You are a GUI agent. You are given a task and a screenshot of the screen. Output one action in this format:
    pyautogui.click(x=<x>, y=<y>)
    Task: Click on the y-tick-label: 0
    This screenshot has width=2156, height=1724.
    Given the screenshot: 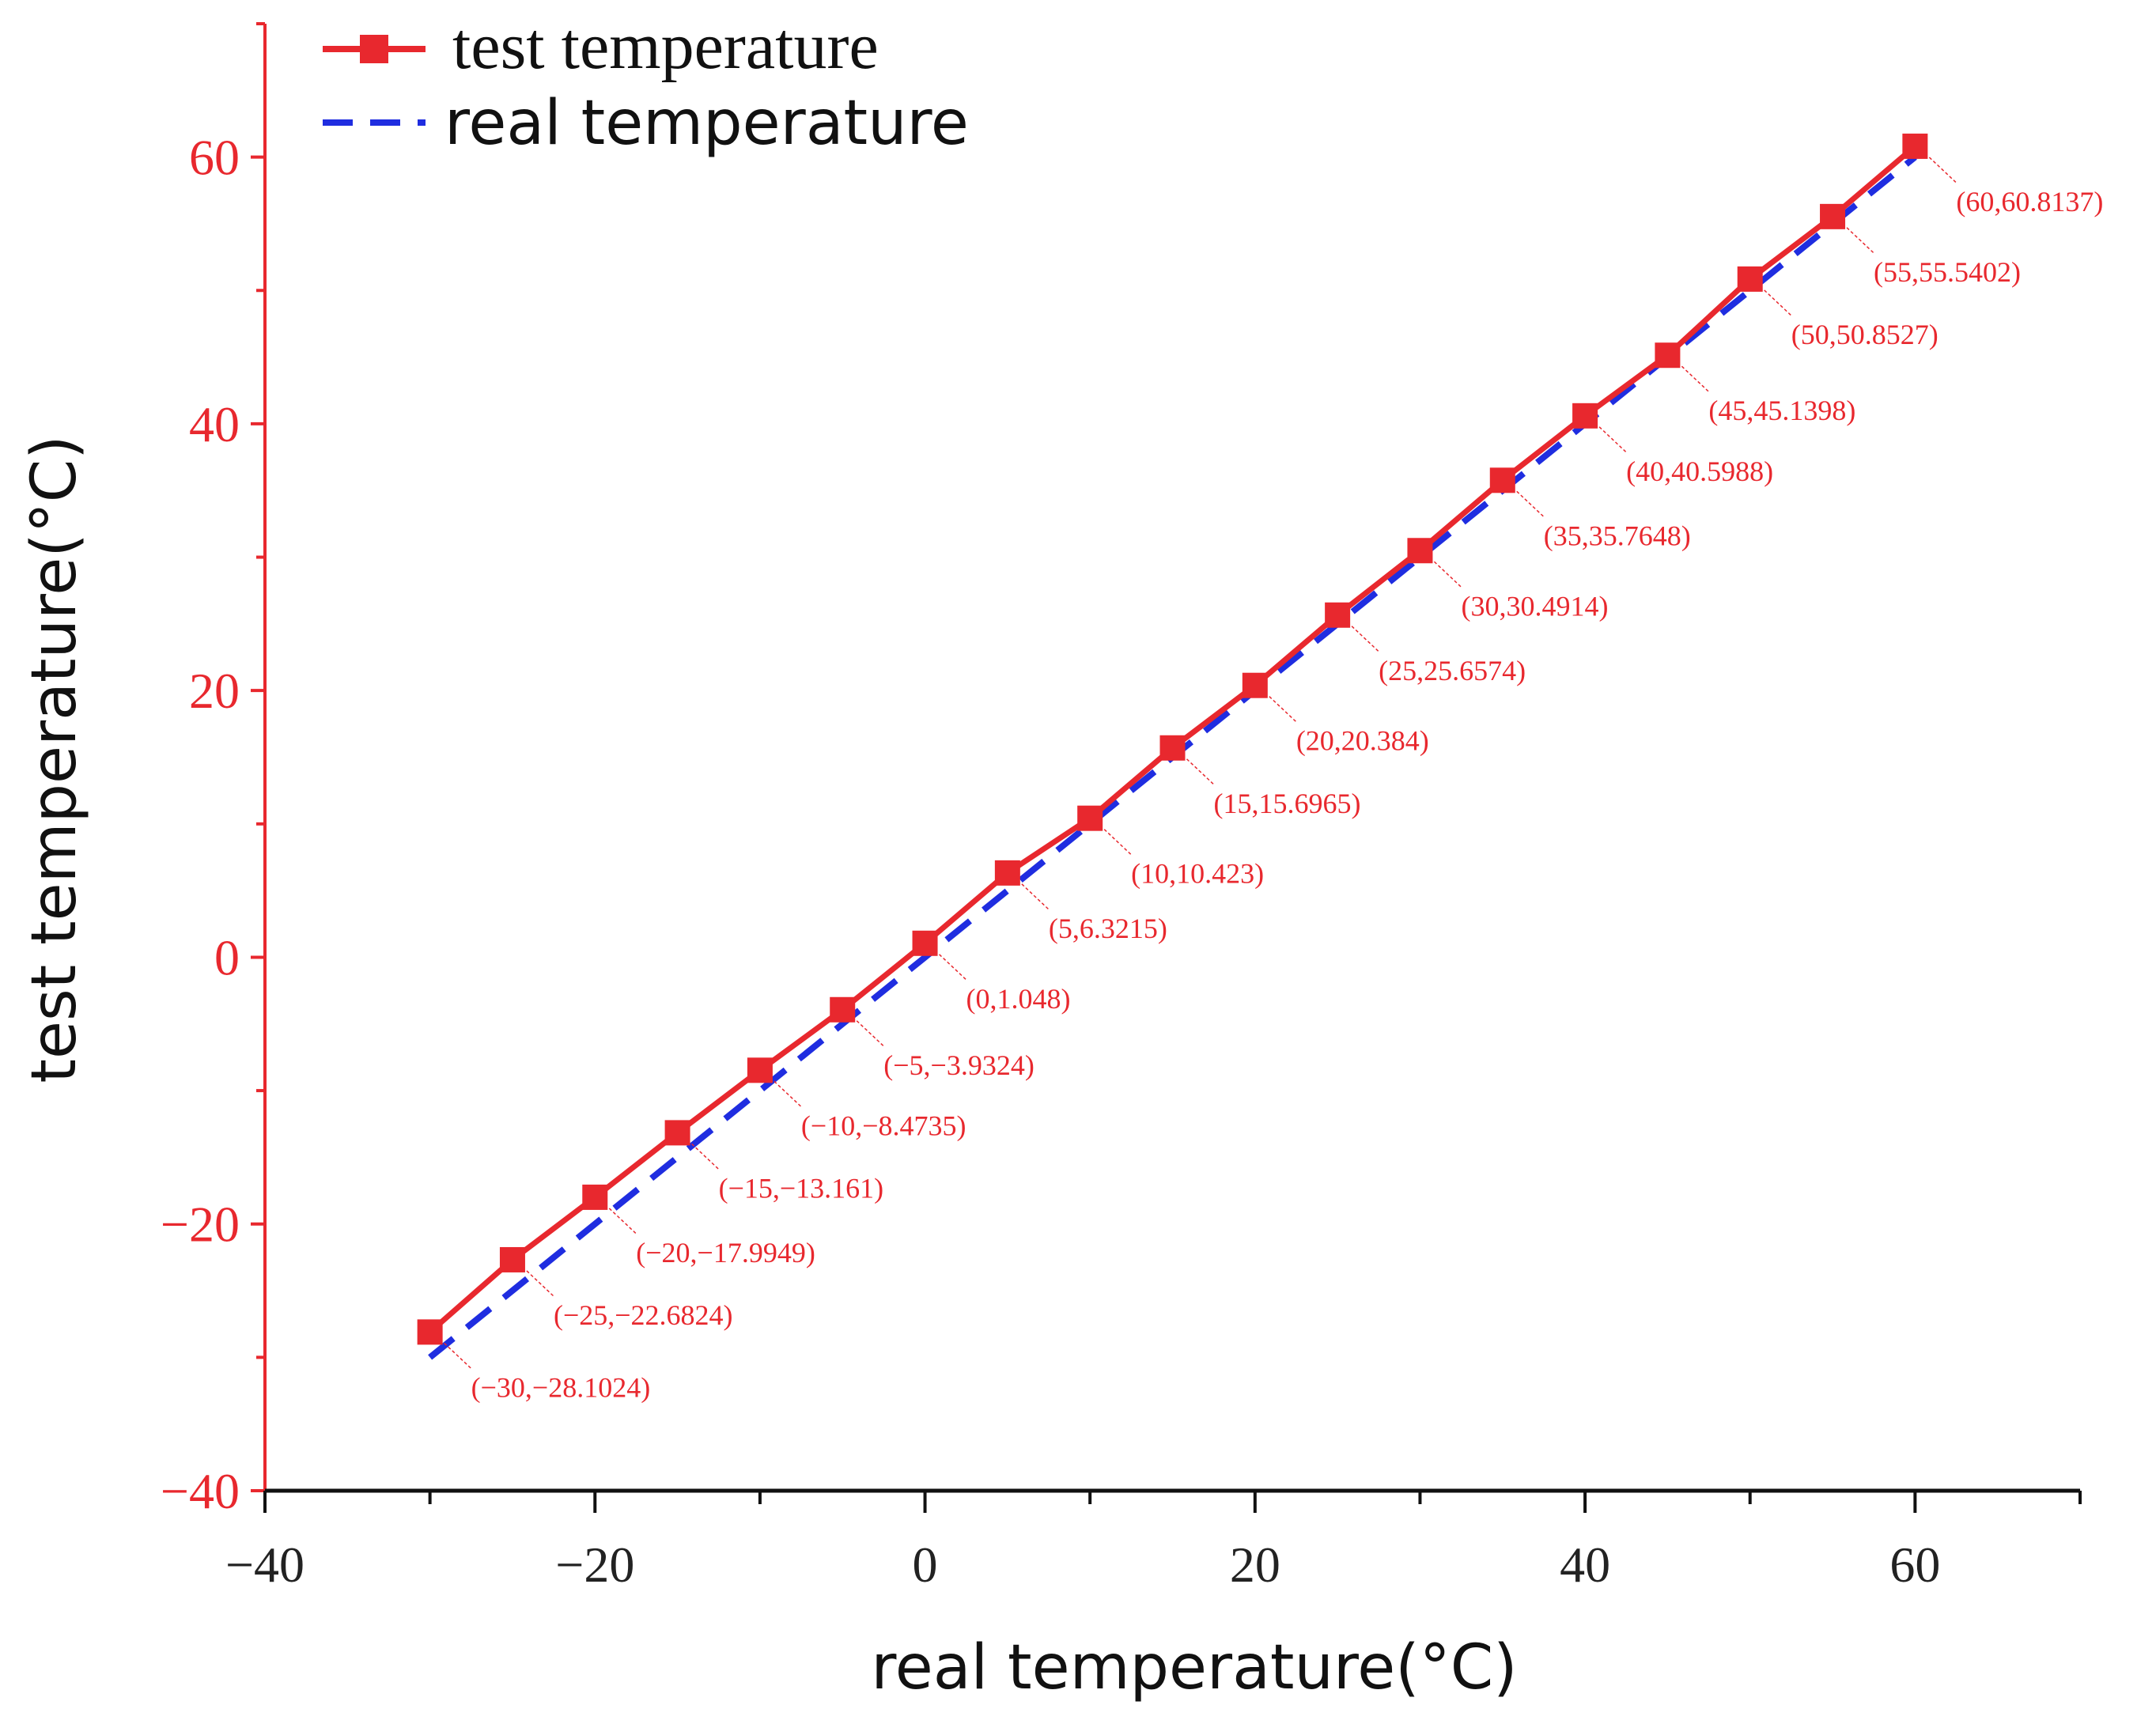 What is the action you would take?
    pyautogui.click(x=227, y=957)
    